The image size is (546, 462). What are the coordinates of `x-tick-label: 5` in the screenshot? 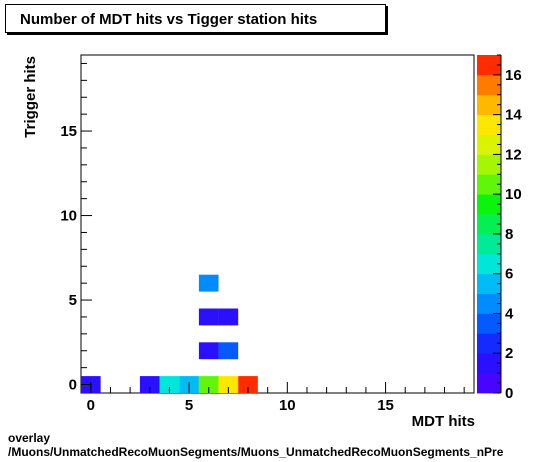 It's located at (189, 405).